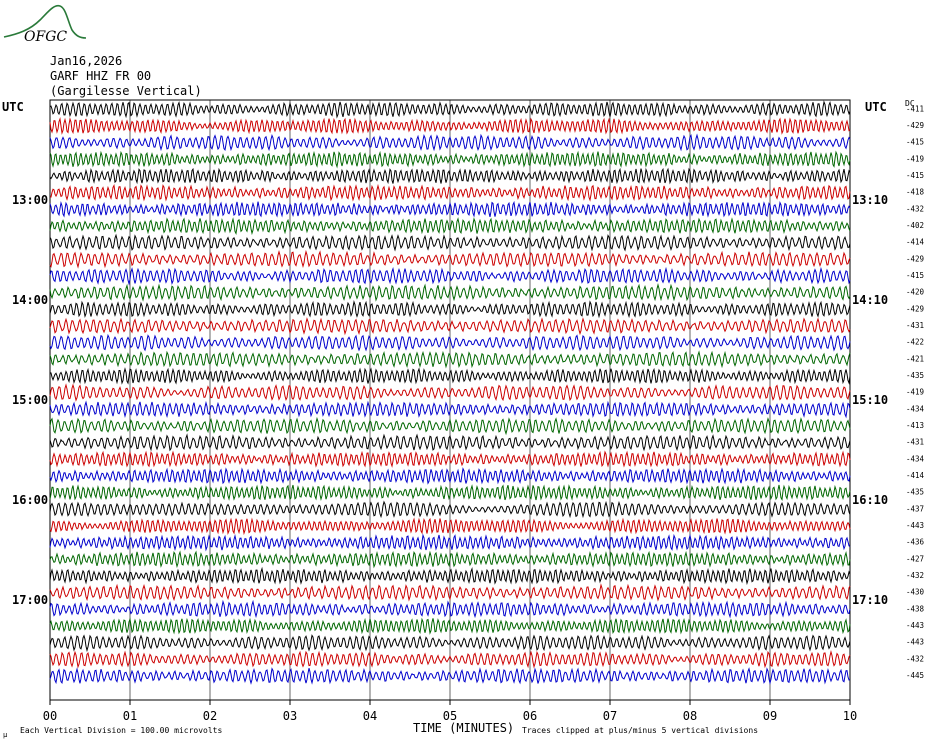 This screenshot has height=744, width=930. Describe the element at coordinates (5, 735) in the screenshot. I see `corner-mark: μ` at that location.